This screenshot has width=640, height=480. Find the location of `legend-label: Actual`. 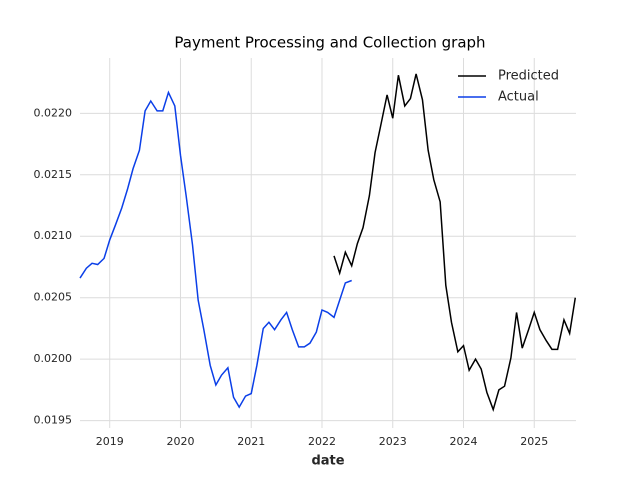

legend-label: Actual is located at coordinates (518, 97).